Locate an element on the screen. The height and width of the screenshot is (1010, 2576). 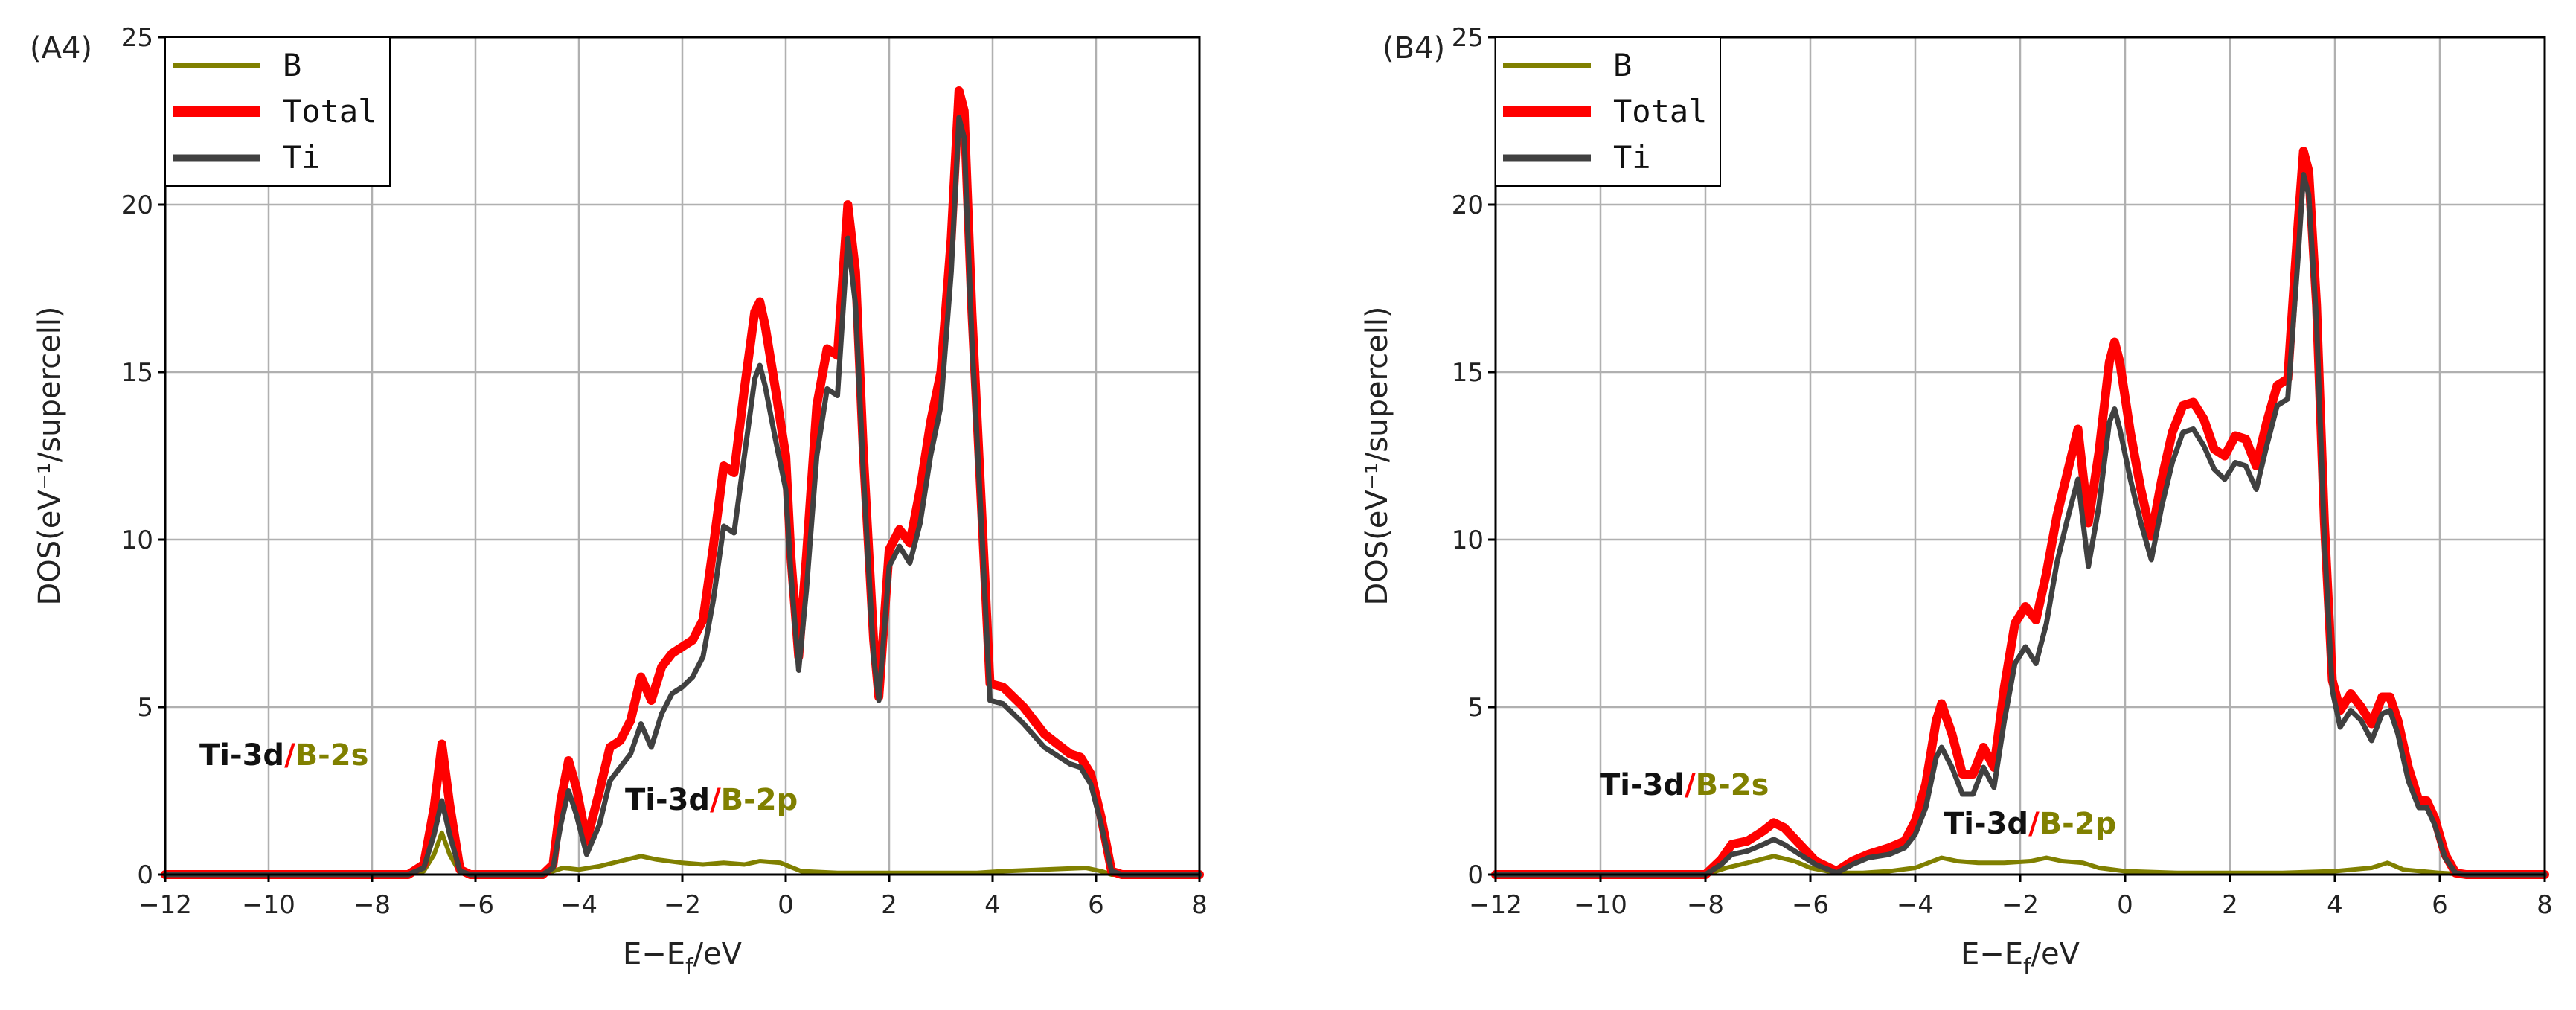
panel-label: (A4) is located at coordinates (61, 48).